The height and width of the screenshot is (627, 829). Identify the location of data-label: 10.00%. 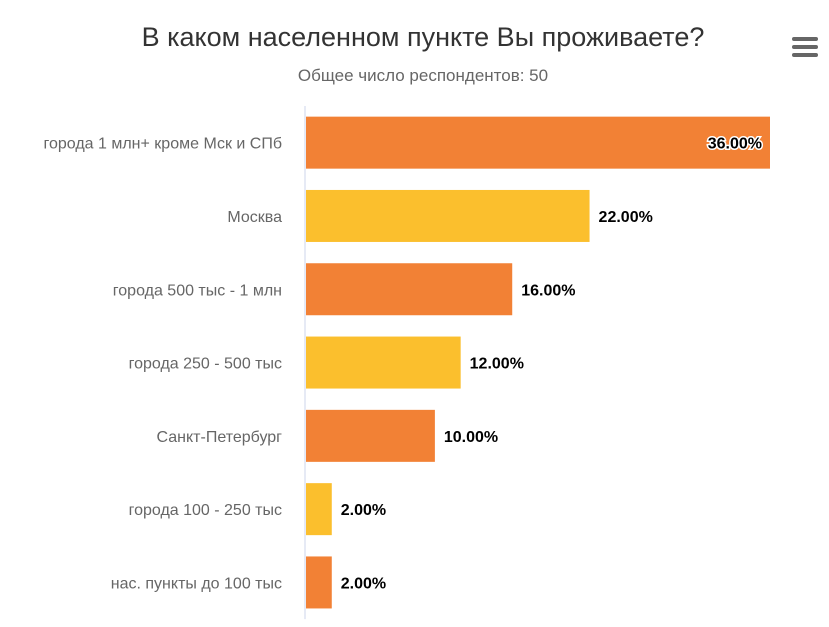
(471, 437).